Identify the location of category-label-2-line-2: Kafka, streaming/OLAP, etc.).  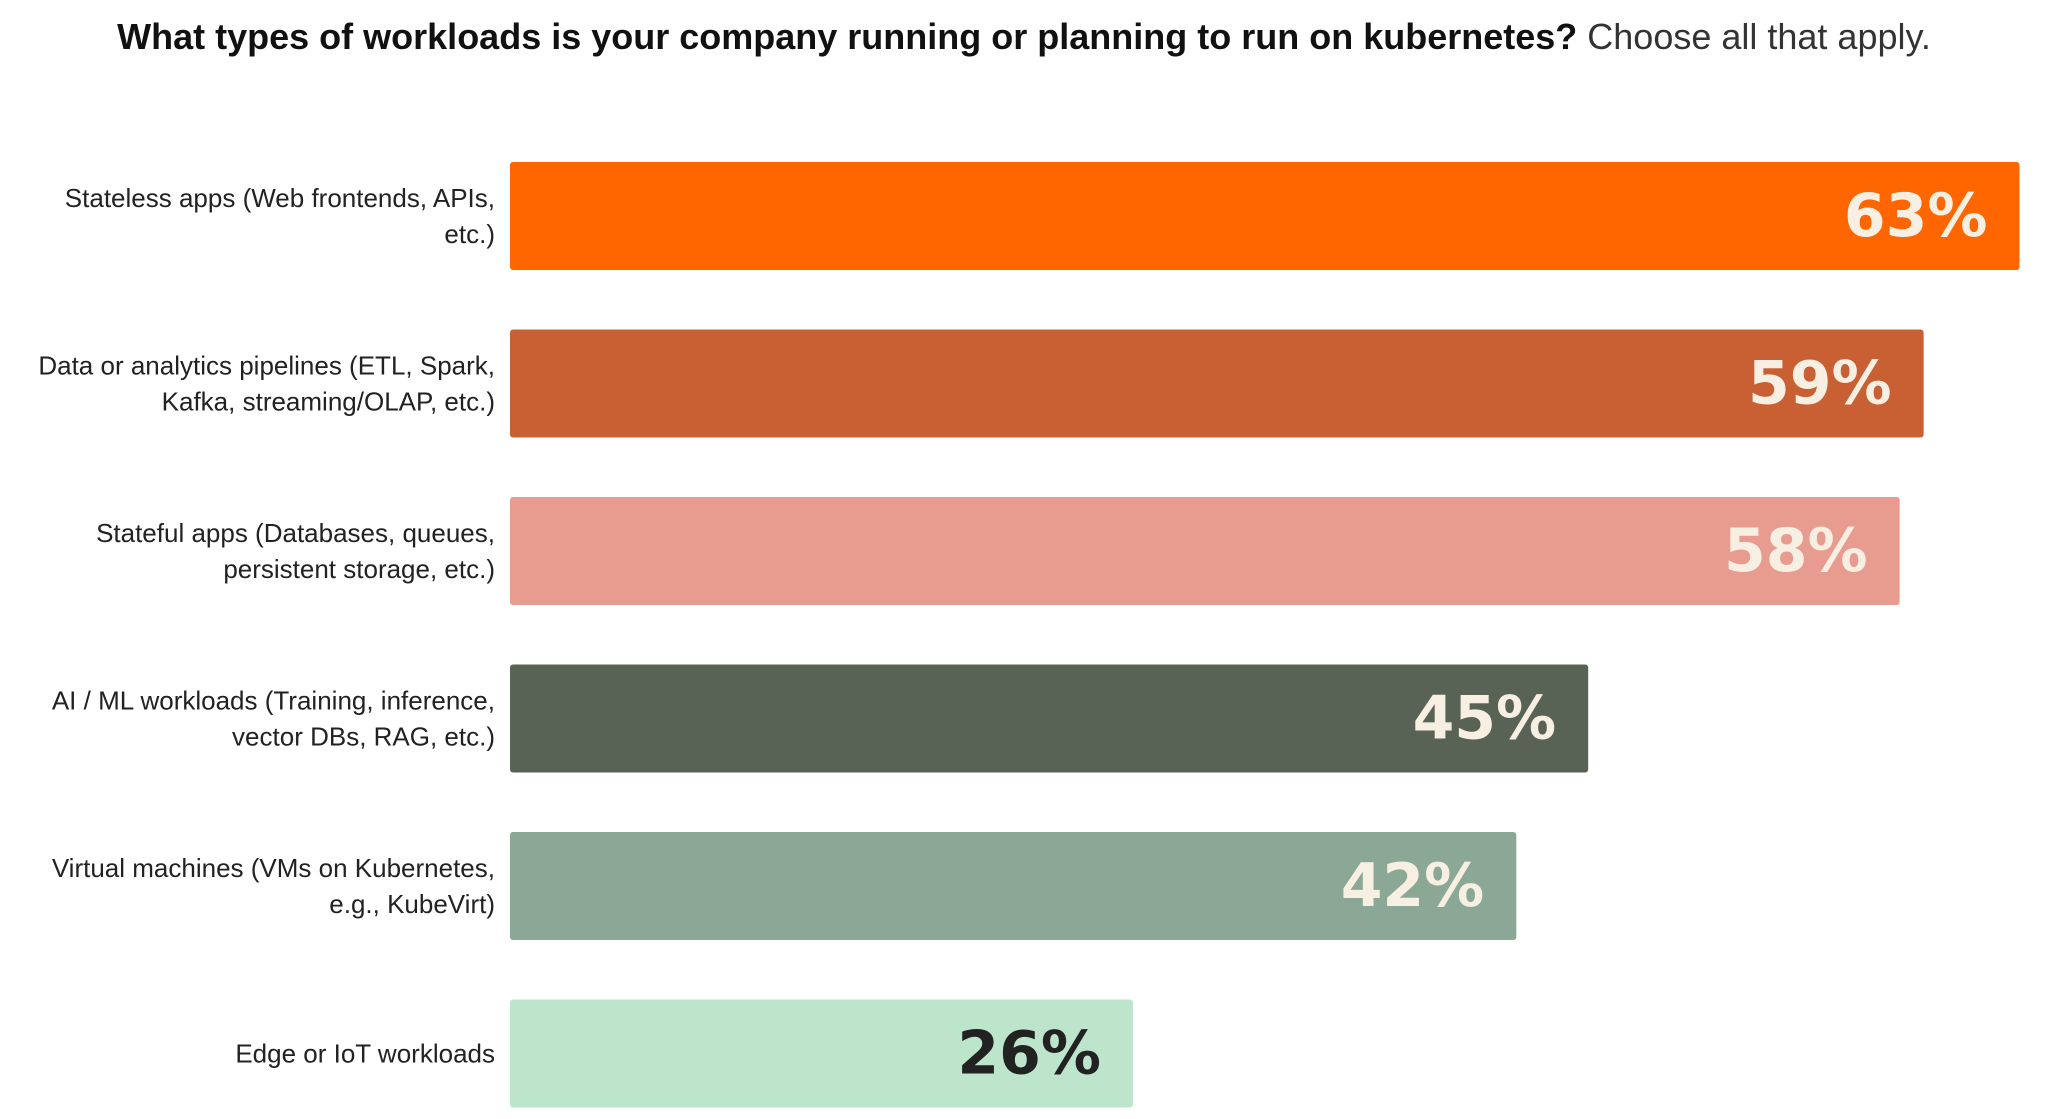
(328, 402).